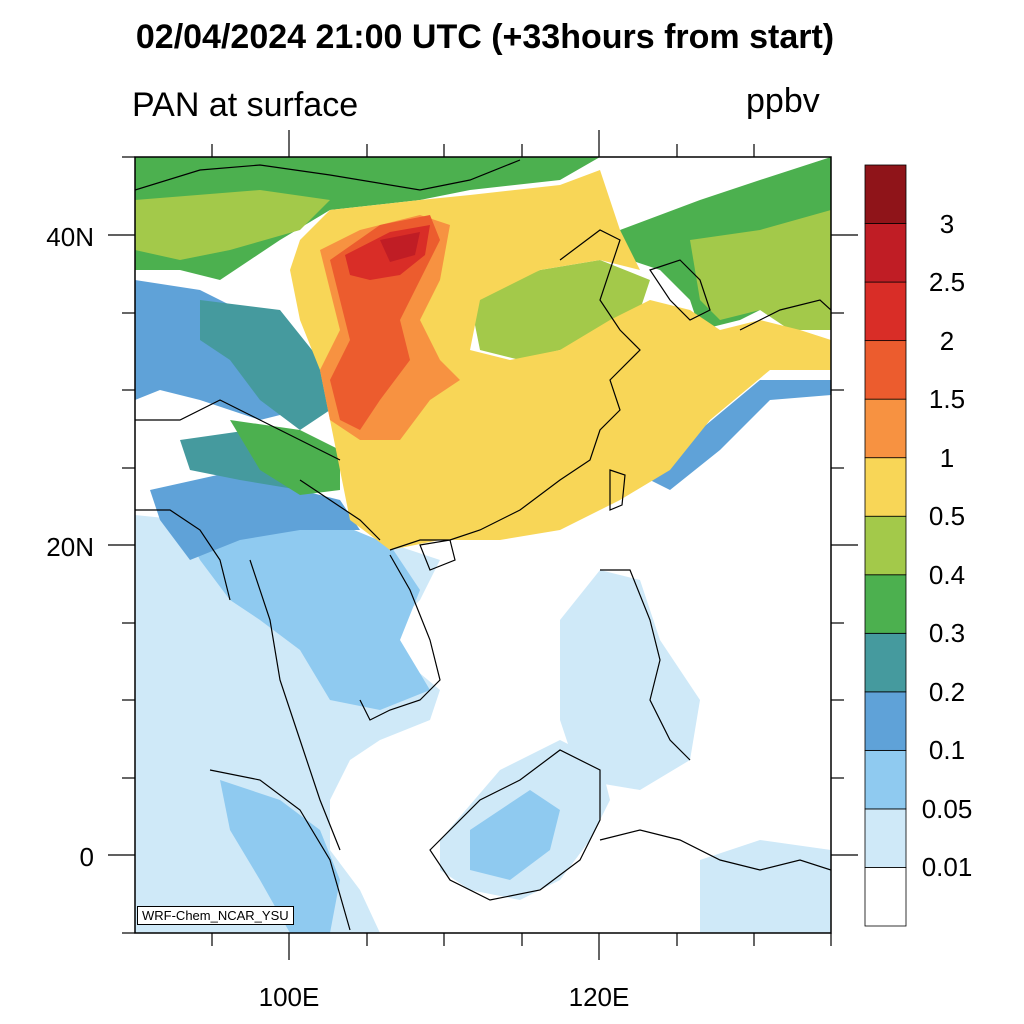 The height and width of the screenshot is (1024, 1024). What do you see at coordinates (760, 270) in the screenshot?
I see `field-band-yellowgreen-korea` at bounding box center [760, 270].